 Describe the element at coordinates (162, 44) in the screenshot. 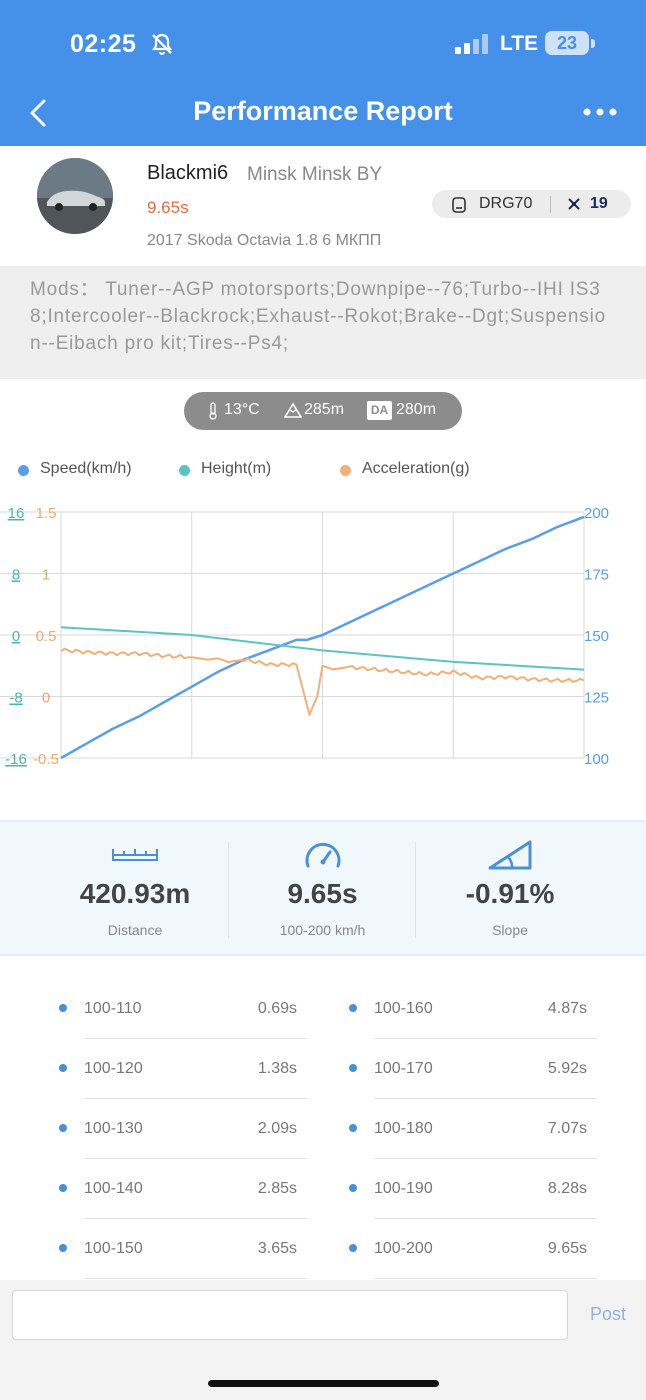

I see `bell-muted-icon` at that location.